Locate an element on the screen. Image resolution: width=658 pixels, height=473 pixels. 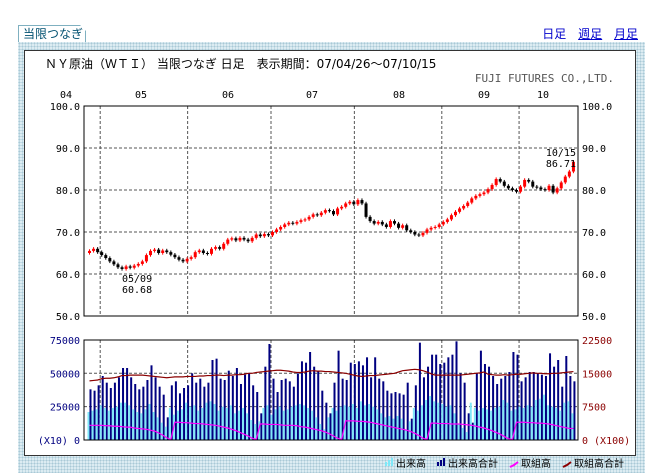
link-weekly: 週足 is located at coordinates (590, 34).